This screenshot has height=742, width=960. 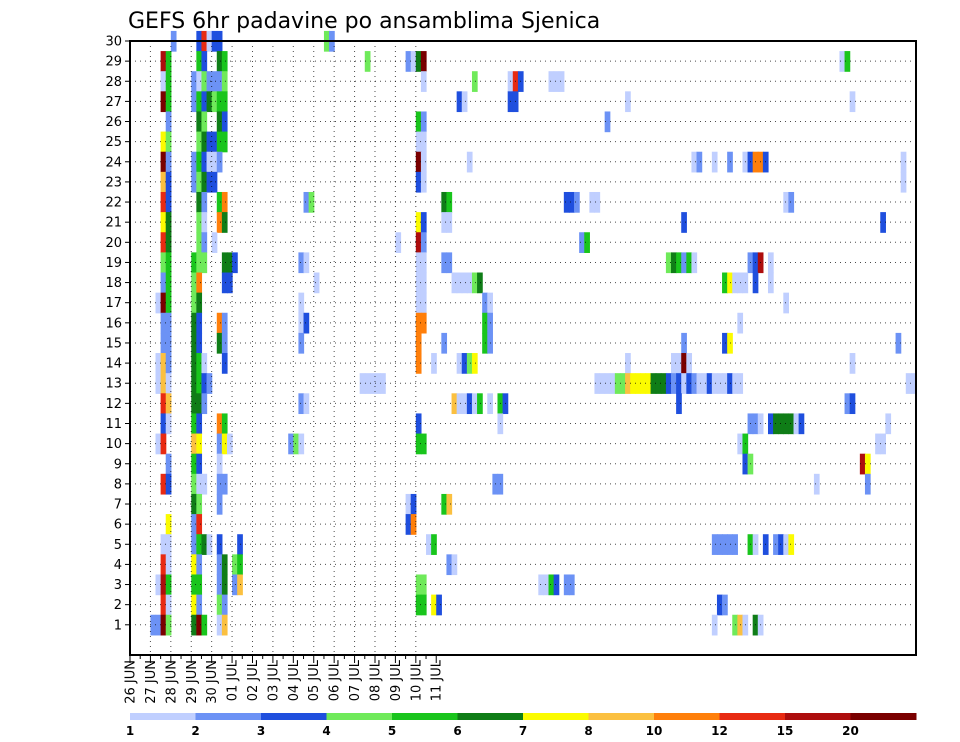 What do you see at coordinates (113, 243) in the screenshot?
I see `y-tick-label: 20` at bounding box center [113, 243].